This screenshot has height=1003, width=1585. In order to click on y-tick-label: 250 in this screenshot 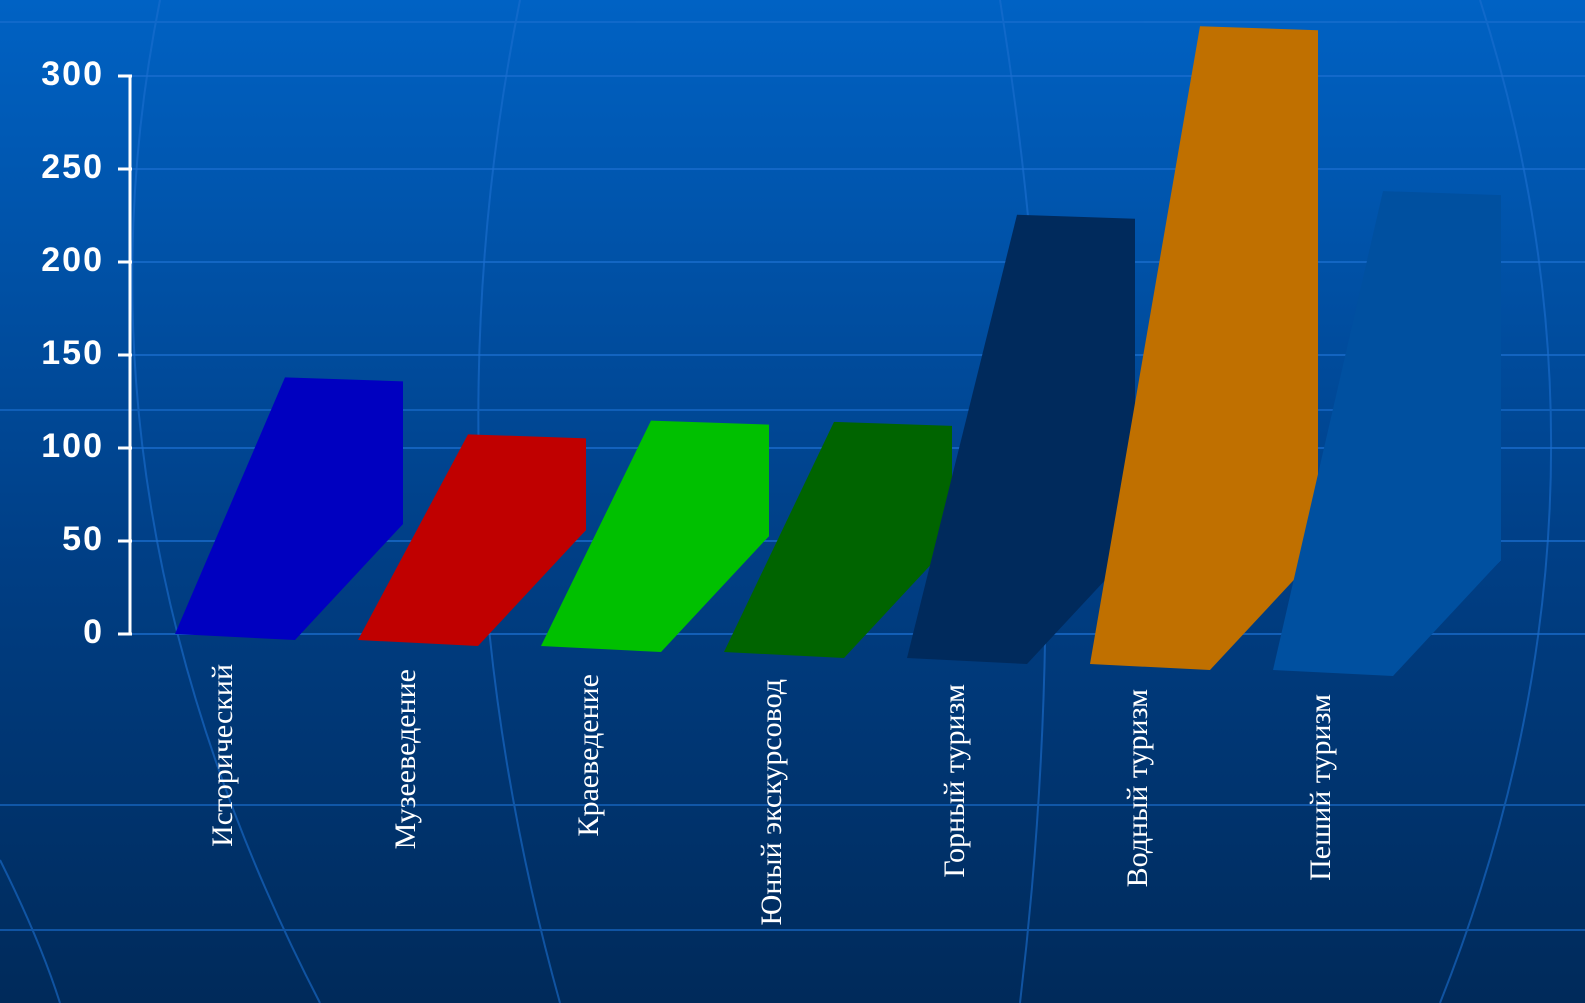, I will do `click(72, 167)`.